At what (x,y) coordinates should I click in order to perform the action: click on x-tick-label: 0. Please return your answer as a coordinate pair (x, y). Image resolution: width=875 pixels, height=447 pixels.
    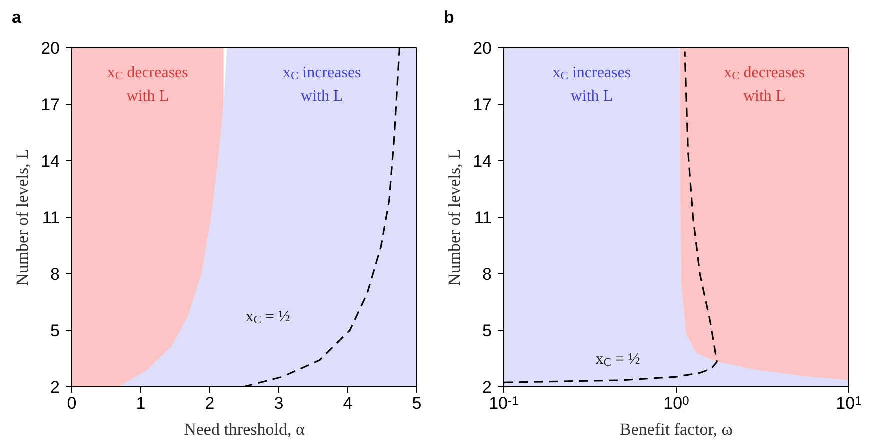
    Looking at the image, I should click on (72, 403).